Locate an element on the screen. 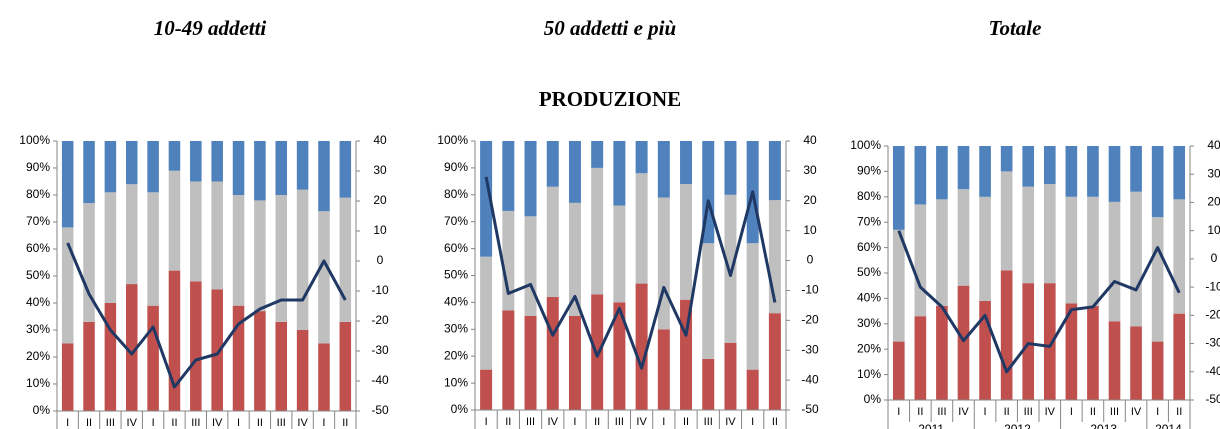 The image size is (1220, 429). y-tick-label: 70% is located at coordinates (38, 221).